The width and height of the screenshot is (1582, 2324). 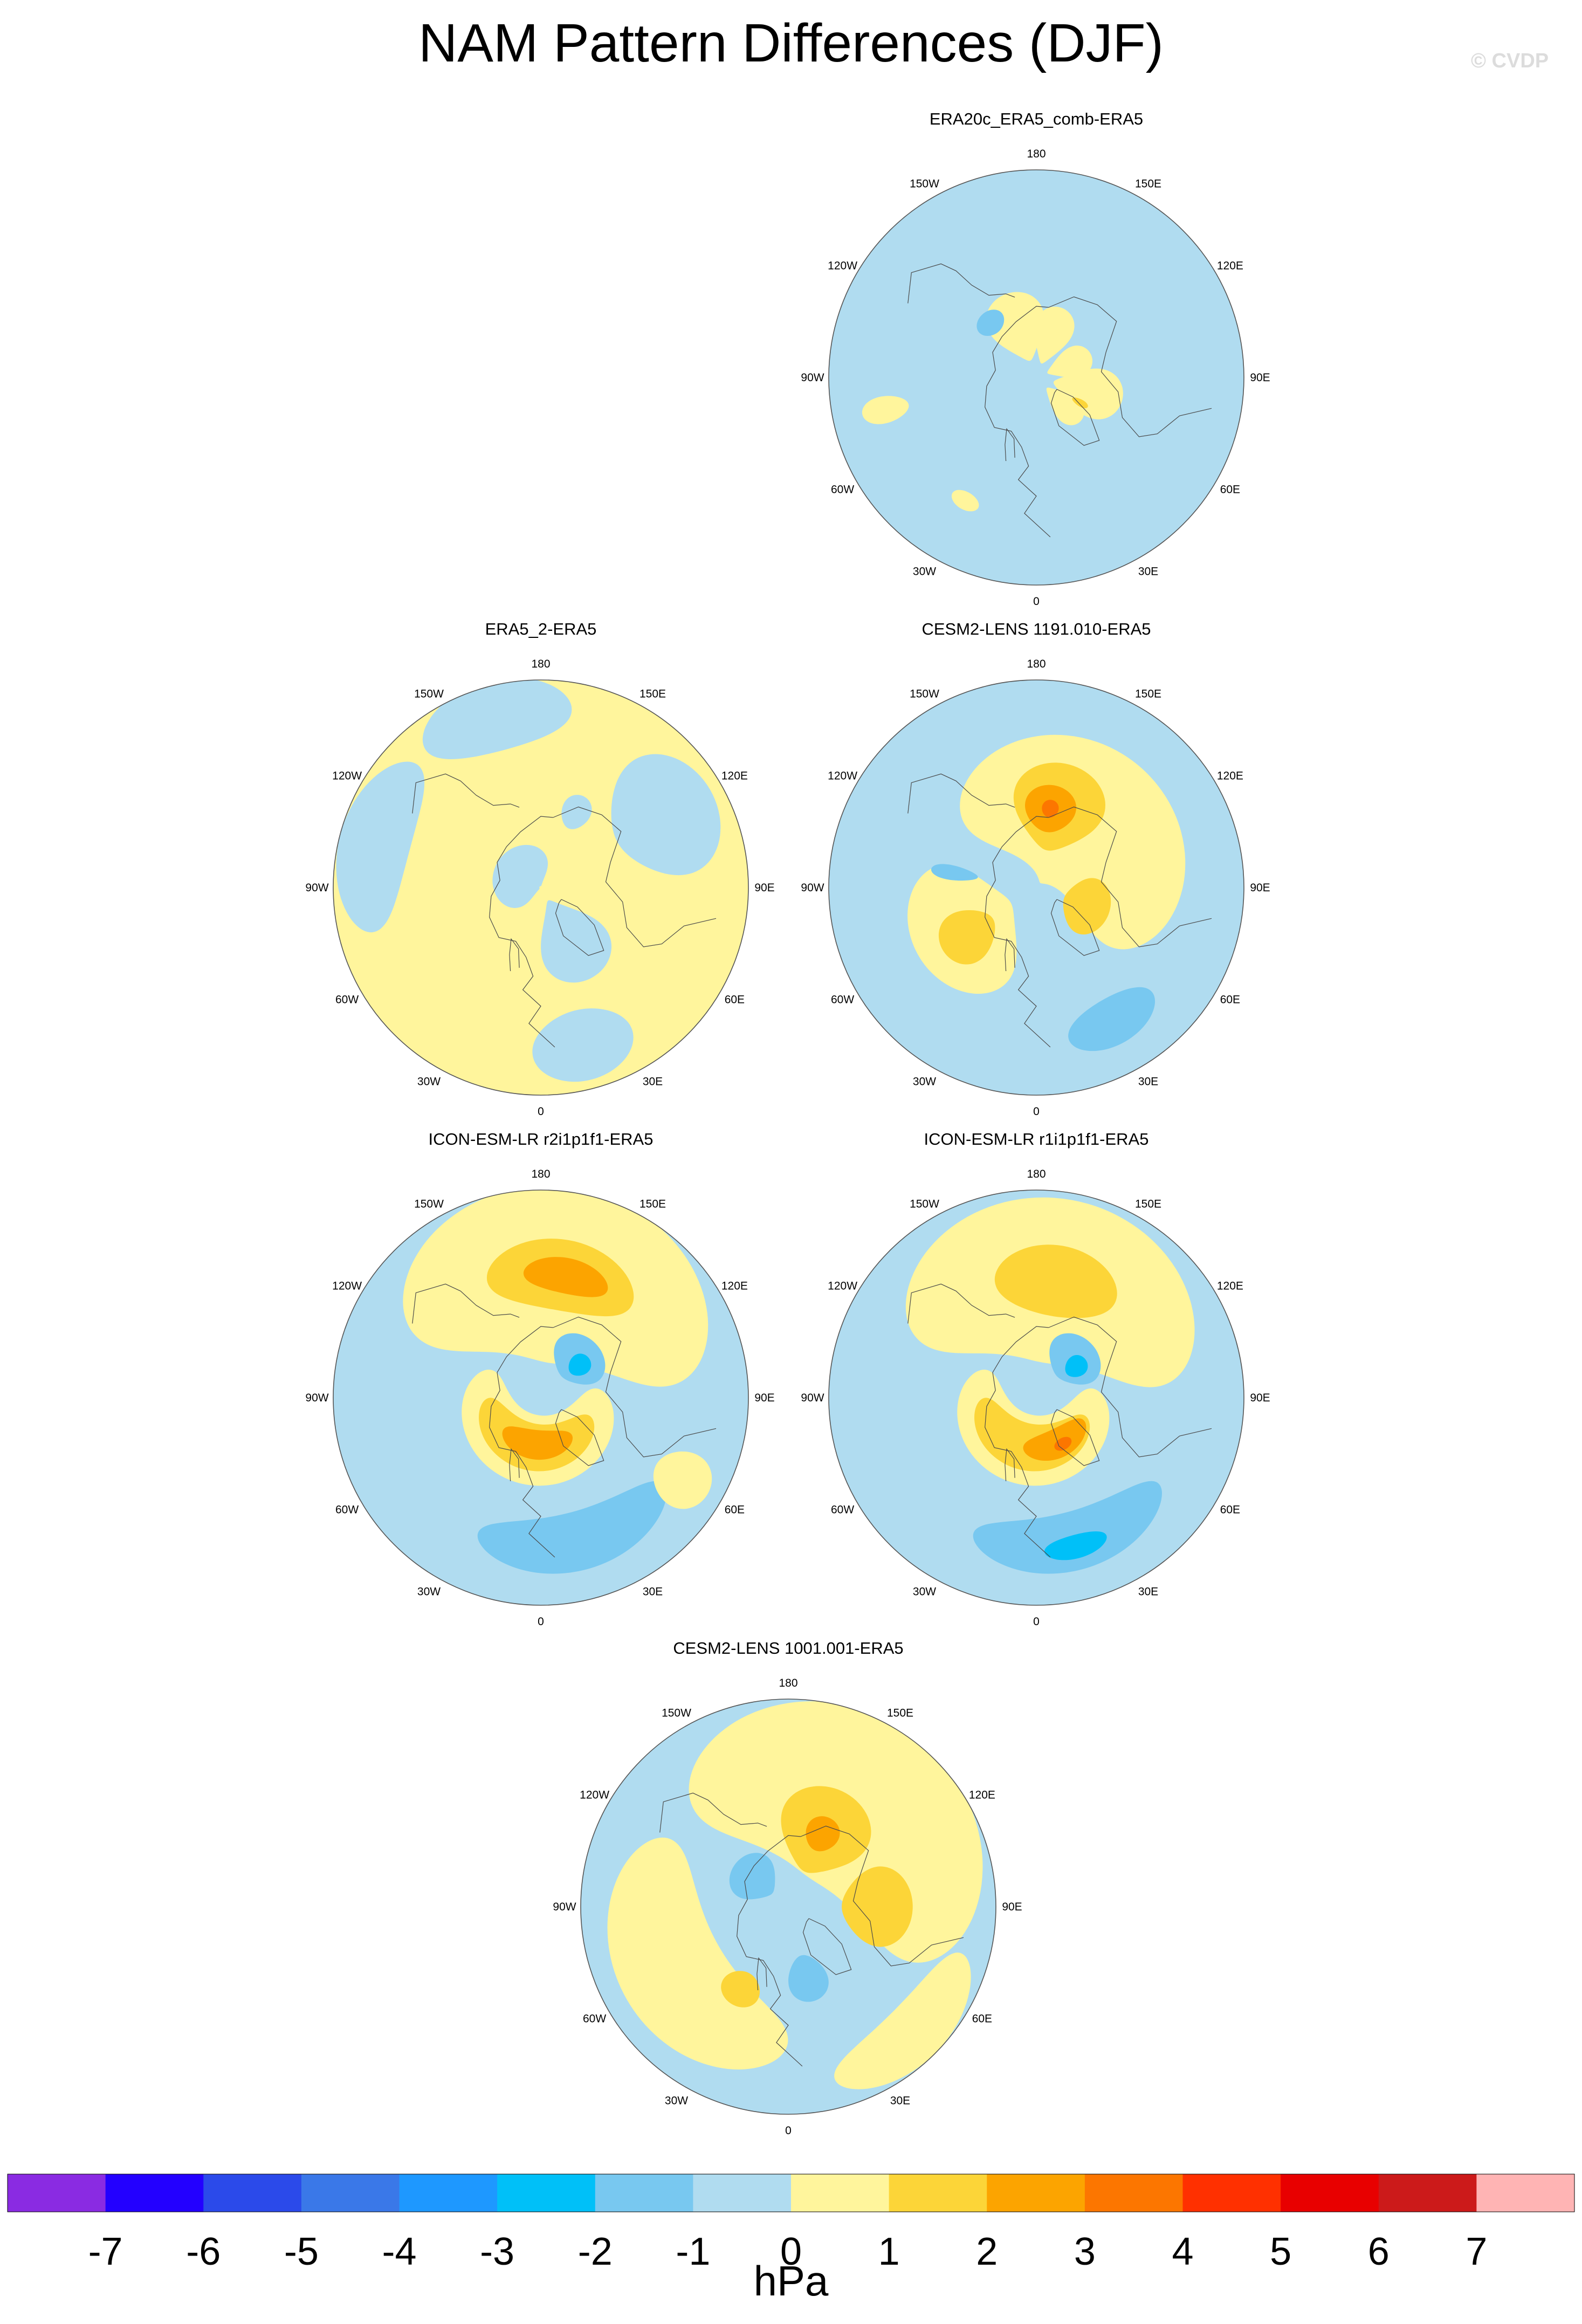 I want to click on map-background-field, so click(x=1036, y=377).